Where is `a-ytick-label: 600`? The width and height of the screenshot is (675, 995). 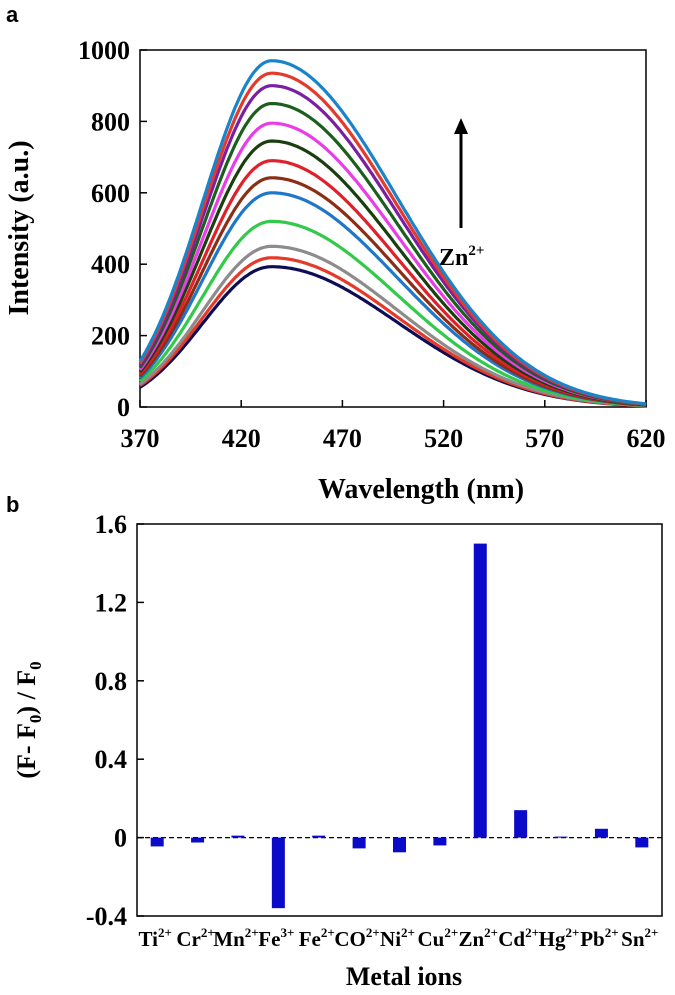 a-ytick-label: 600 is located at coordinates (110, 193).